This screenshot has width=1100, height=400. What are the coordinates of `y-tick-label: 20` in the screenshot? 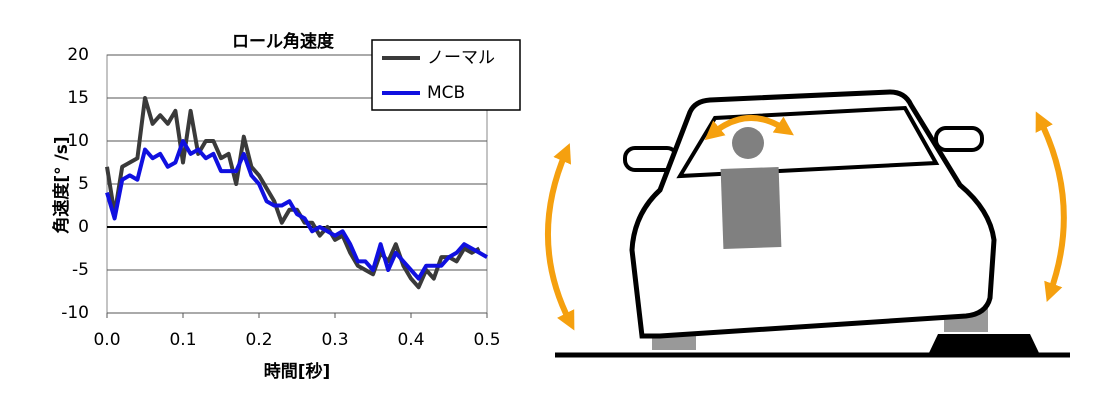 It's located at (78, 55).